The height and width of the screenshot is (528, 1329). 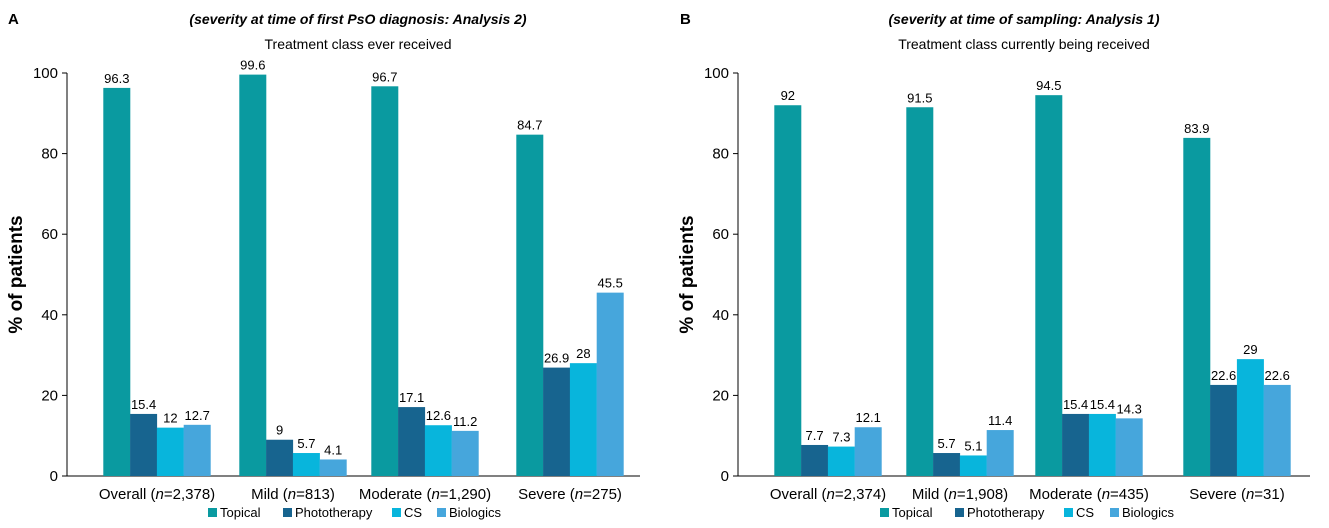 What do you see at coordinates (570, 494) in the screenshot?
I see `x-category-label: Severe (n=275)` at bounding box center [570, 494].